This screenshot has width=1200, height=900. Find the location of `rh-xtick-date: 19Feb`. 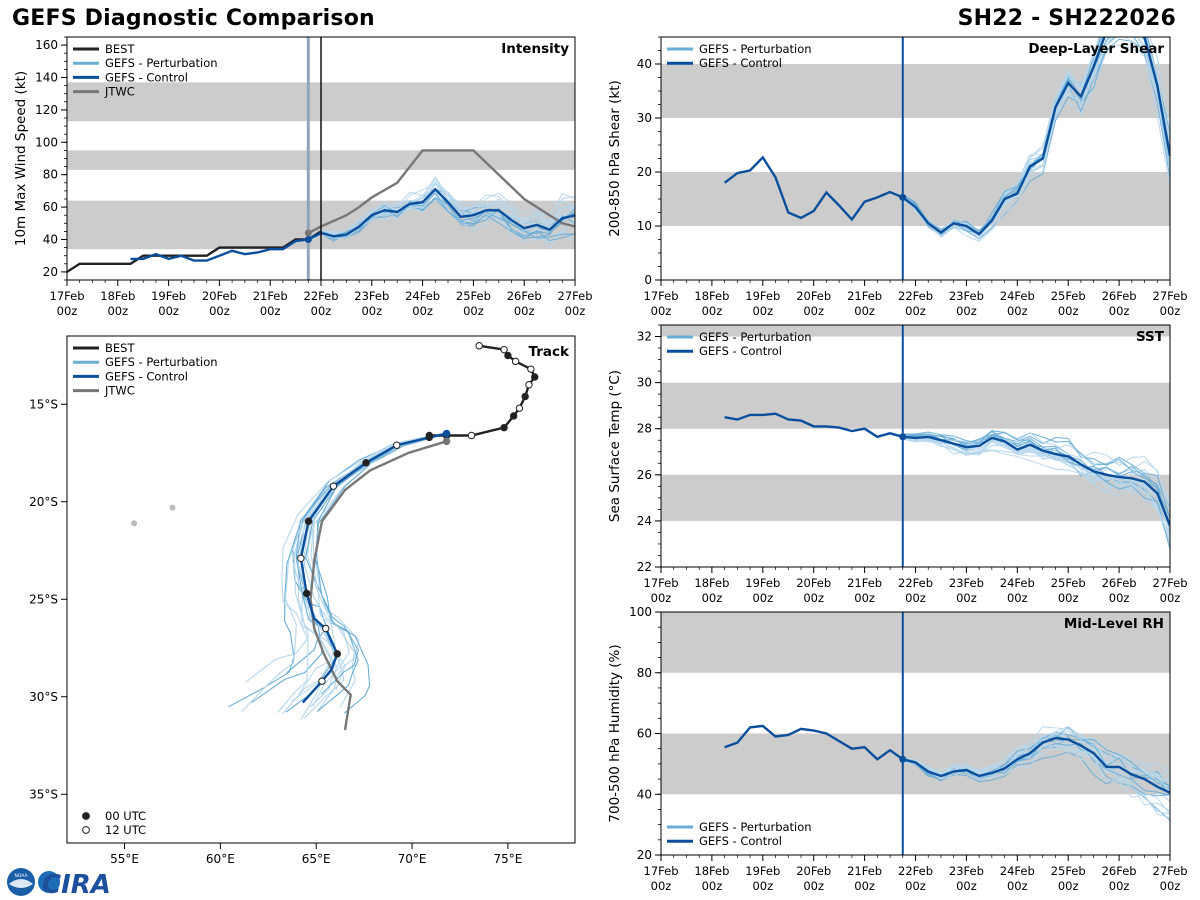

rh-xtick-date: 19Feb is located at coordinates (762, 871).